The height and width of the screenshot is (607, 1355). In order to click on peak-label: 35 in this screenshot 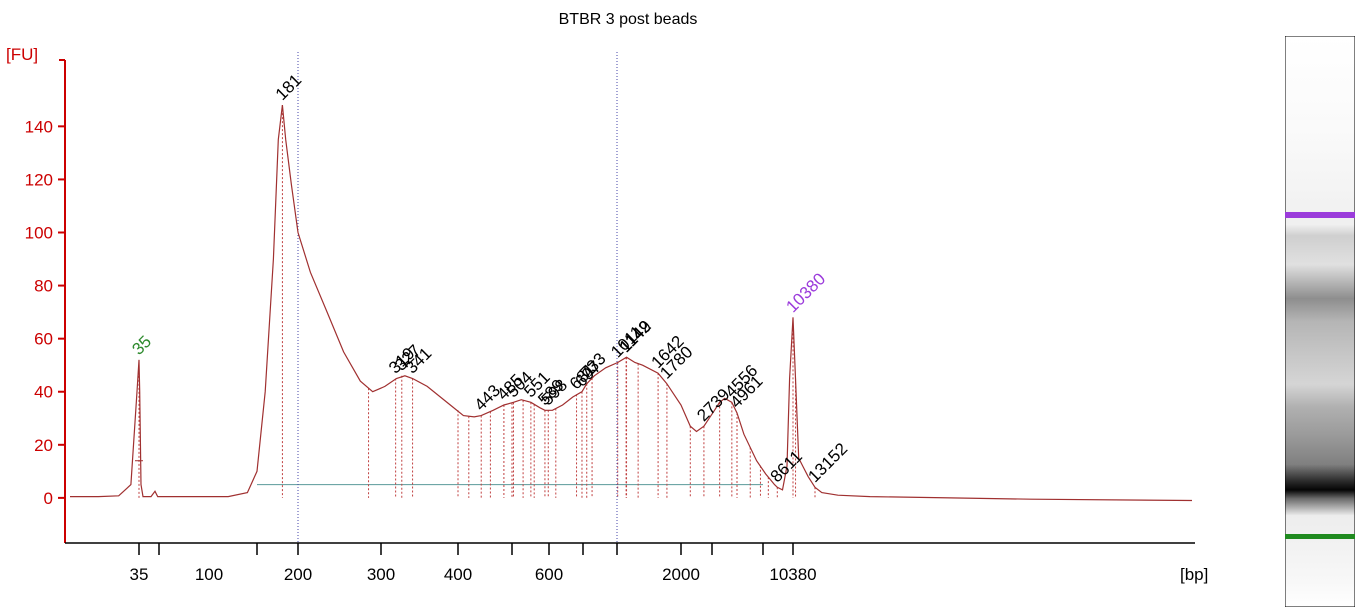, I will do `click(141, 345)`.